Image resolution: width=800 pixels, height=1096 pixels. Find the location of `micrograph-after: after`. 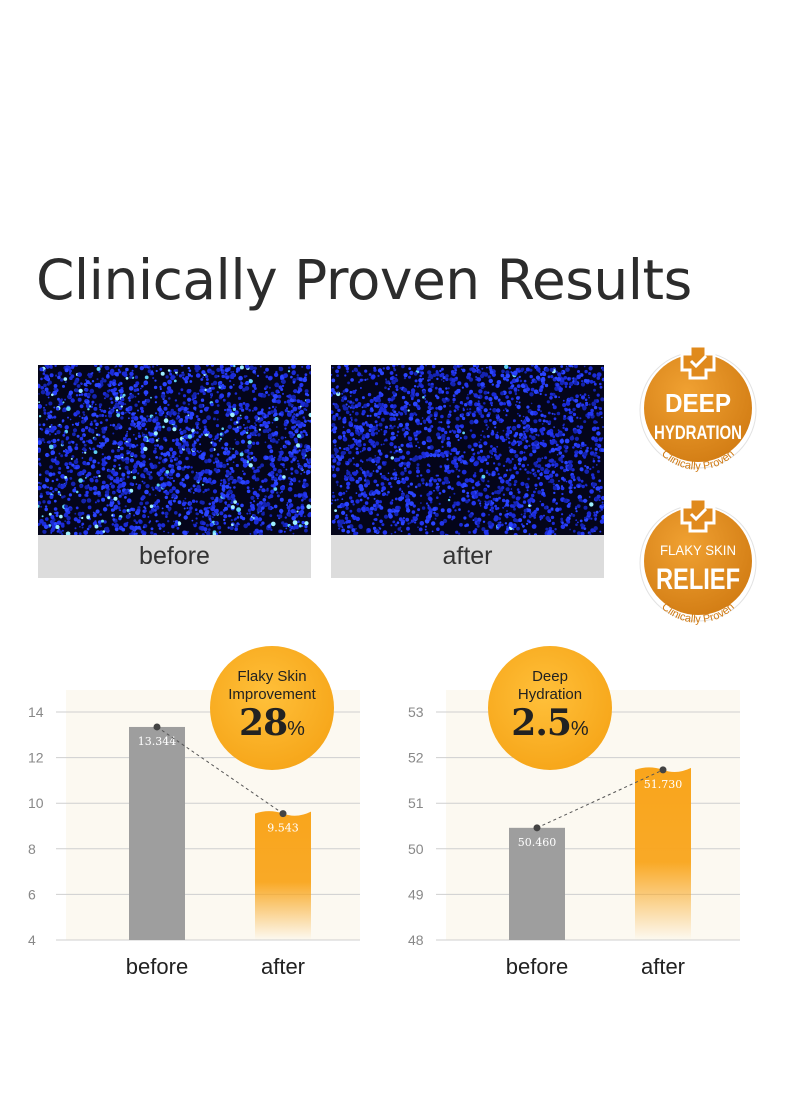

micrograph-after: after is located at coordinates (467, 471).